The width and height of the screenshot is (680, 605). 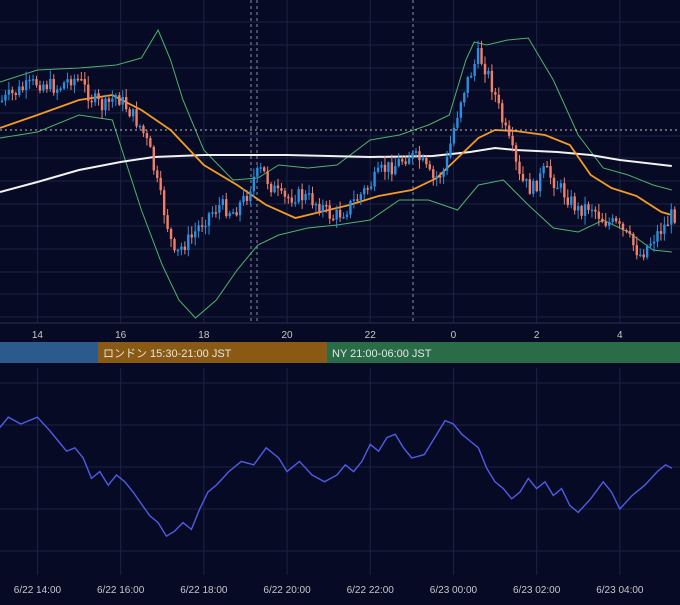 What do you see at coordinates (454, 335) in the screenshot?
I see `x-tick-label: 0` at bounding box center [454, 335].